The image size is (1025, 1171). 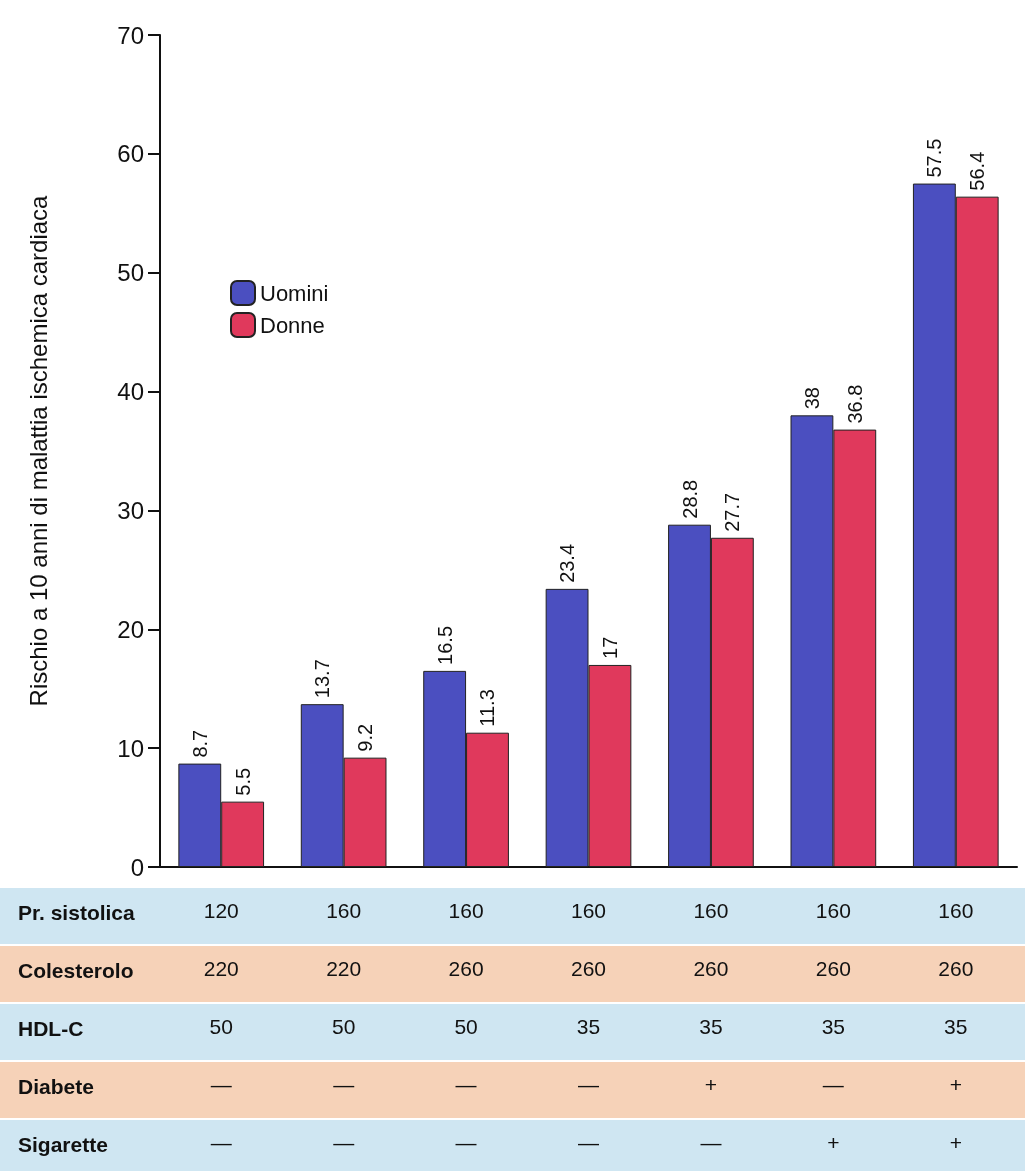 What do you see at coordinates (811, 398) in the screenshot?
I see `data-label: 38` at bounding box center [811, 398].